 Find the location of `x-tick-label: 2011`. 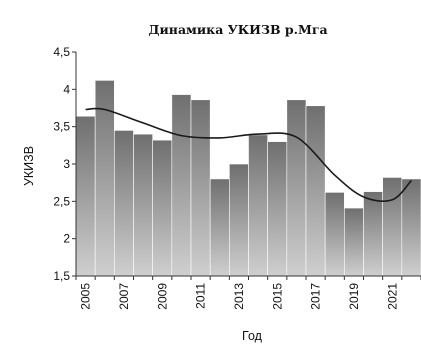

x-tick-label: 2011 is located at coordinates (201, 296).